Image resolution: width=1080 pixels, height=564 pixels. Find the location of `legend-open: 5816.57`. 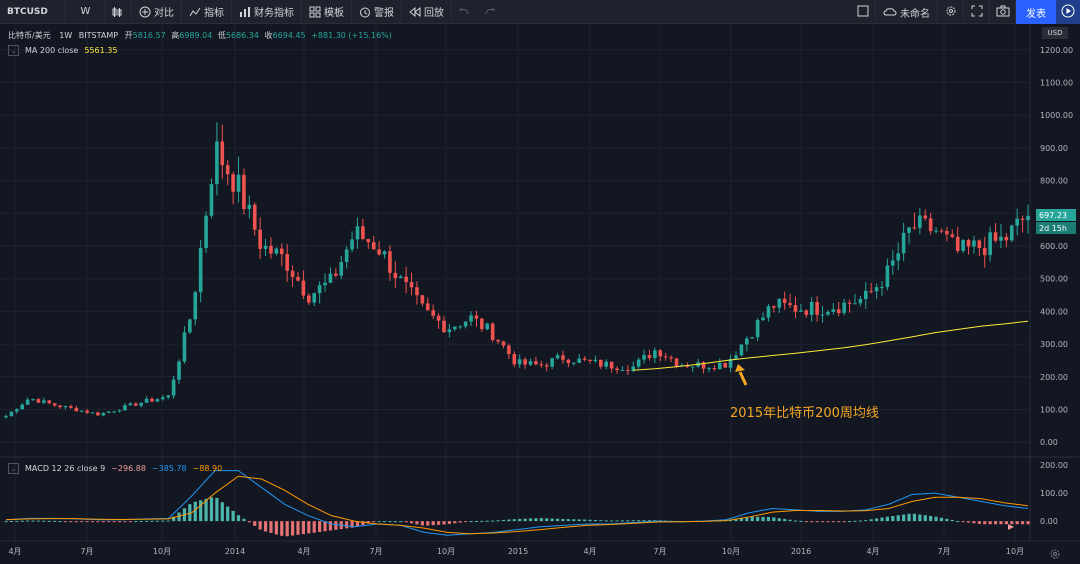

legend-open: 5816.57 is located at coordinates (149, 35).